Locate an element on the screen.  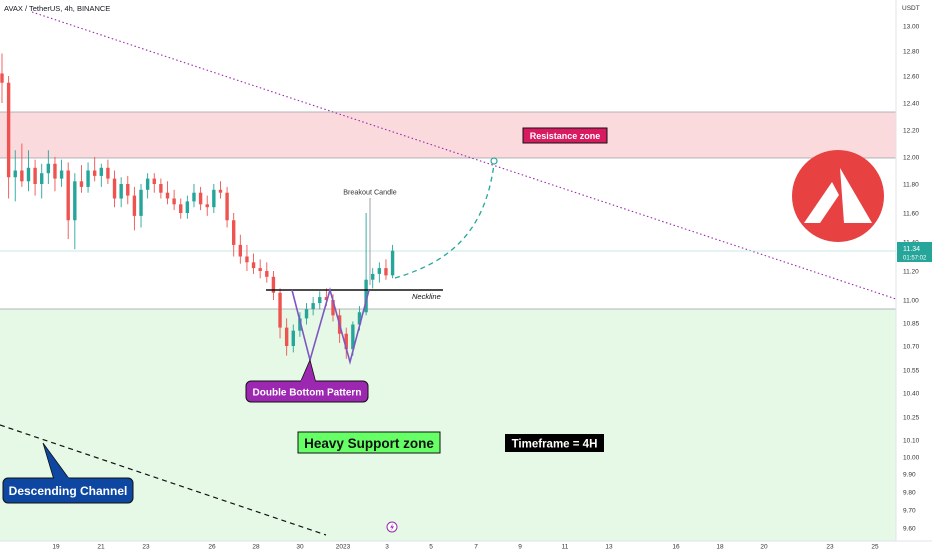
price-scale is located at coordinates (914, 270).